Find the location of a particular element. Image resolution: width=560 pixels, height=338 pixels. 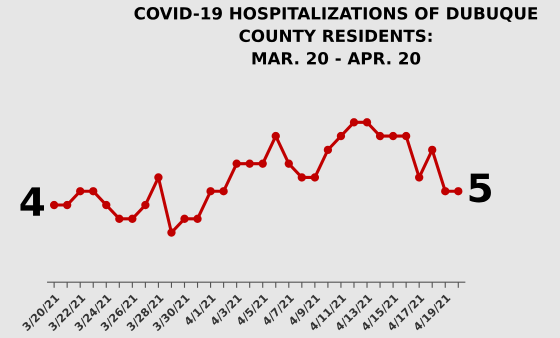

data-label: 5 is located at coordinates (480, 188).